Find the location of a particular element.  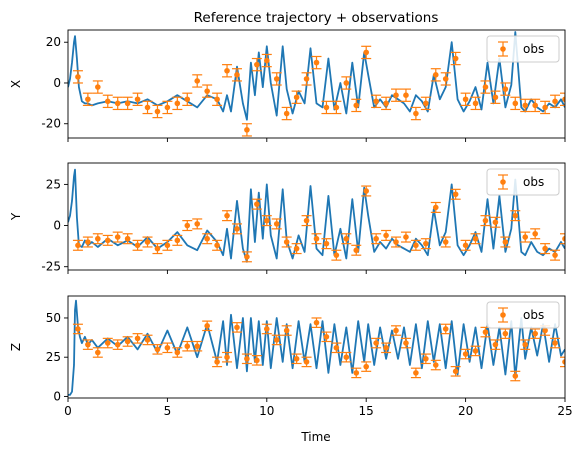

x-tick-label: 15 is located at coordinates (366, 411).